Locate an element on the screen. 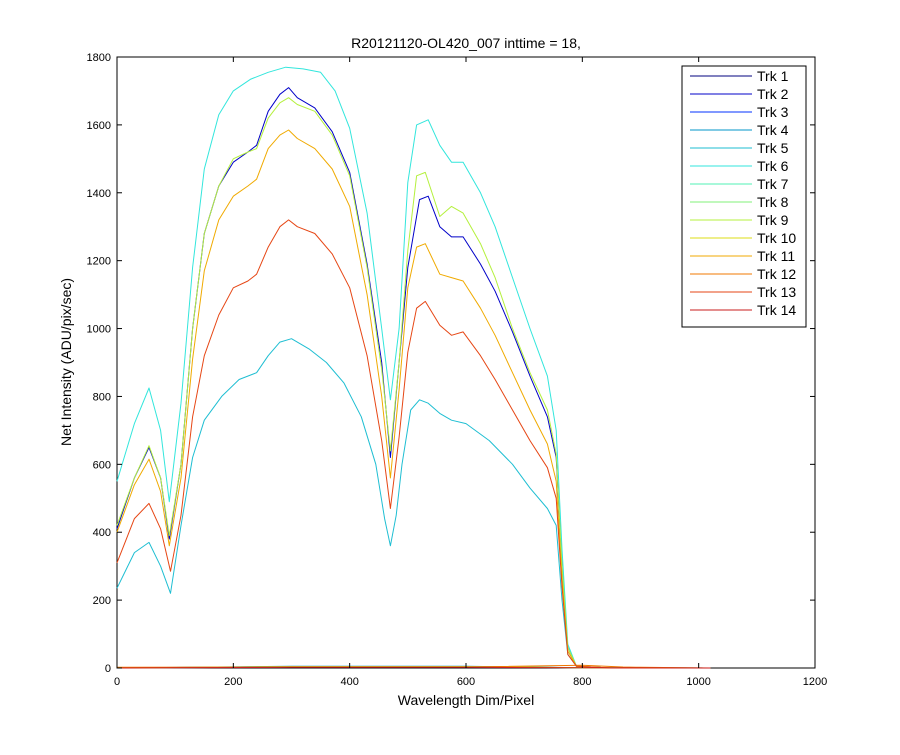 The height and width of the screenshot is (755, 900). x-tick-label: 400 is located at coordinates (349, 682).